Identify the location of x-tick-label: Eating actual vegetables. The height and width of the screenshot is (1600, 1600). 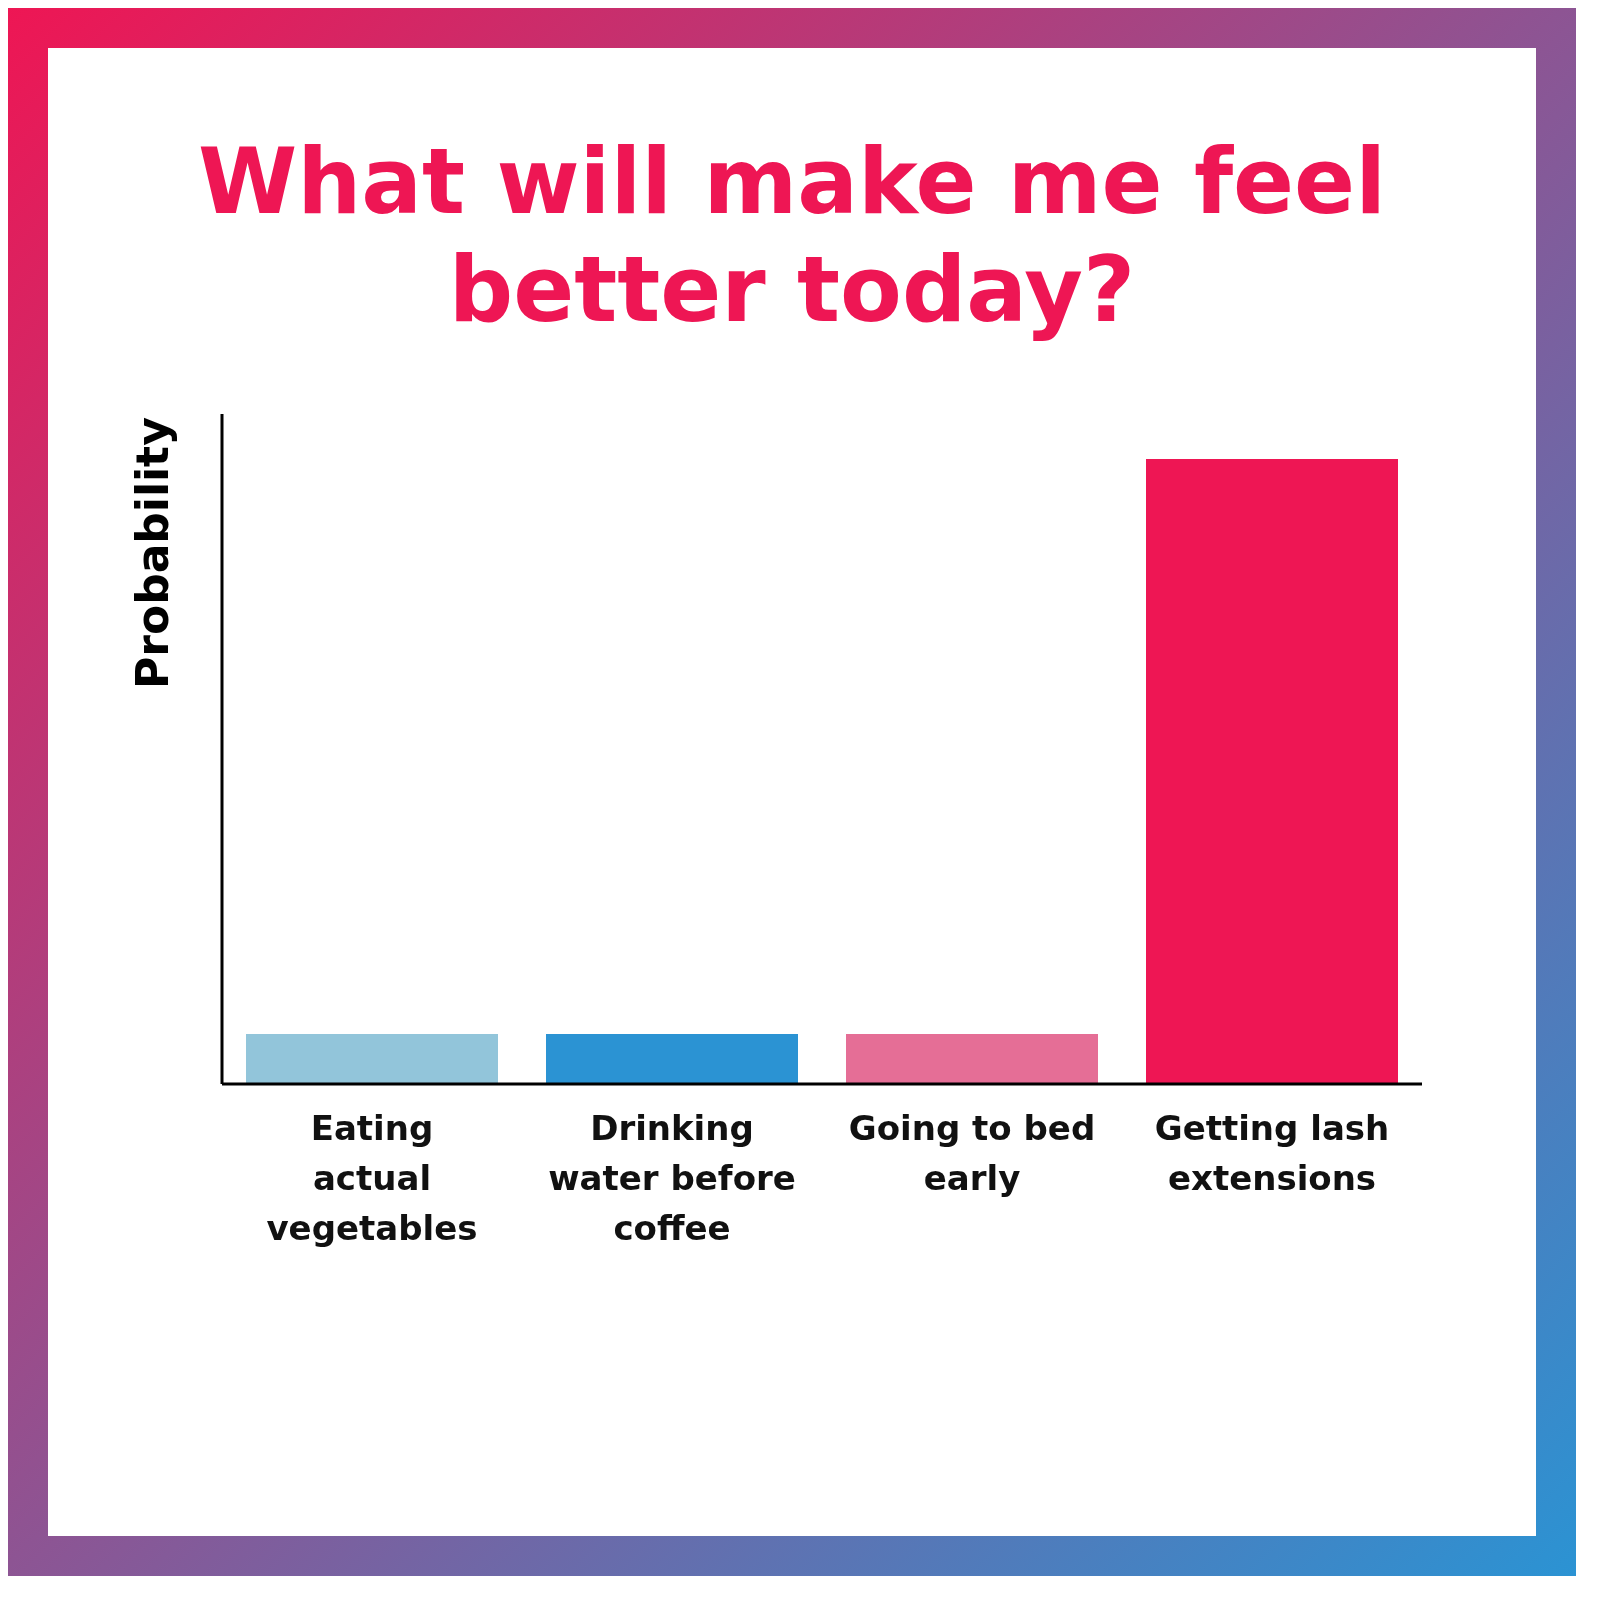
(372, 1178).